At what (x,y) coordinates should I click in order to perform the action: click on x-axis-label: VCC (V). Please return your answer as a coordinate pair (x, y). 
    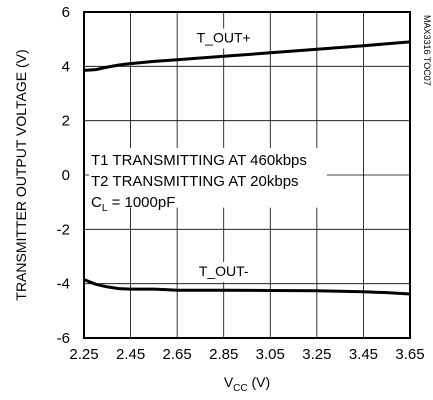
    Looking at the image, I should click on (247, 384).